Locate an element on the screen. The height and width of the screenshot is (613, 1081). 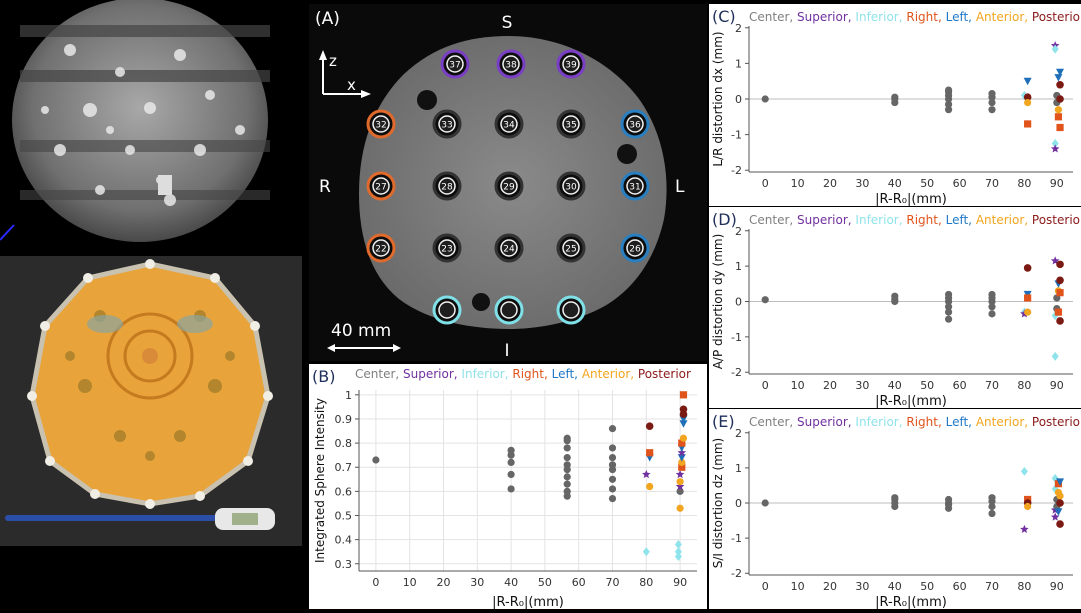
y-tick-label: 2 is located at coordinates (738, 433).